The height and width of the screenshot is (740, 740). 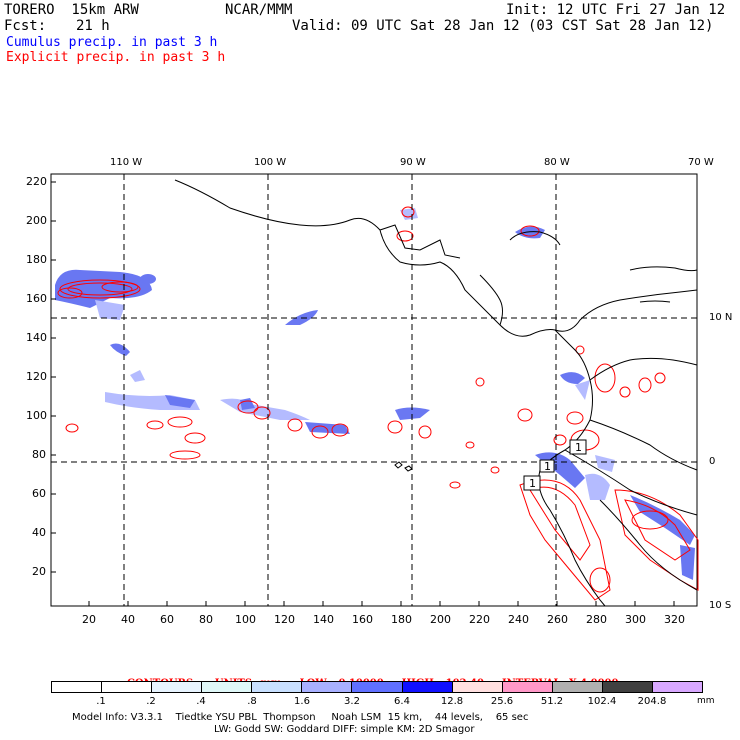 What do you see at coordinates (552, 701) in the screenshot?
I see `scale-level: 51.2` at bounding box center [552, 701].